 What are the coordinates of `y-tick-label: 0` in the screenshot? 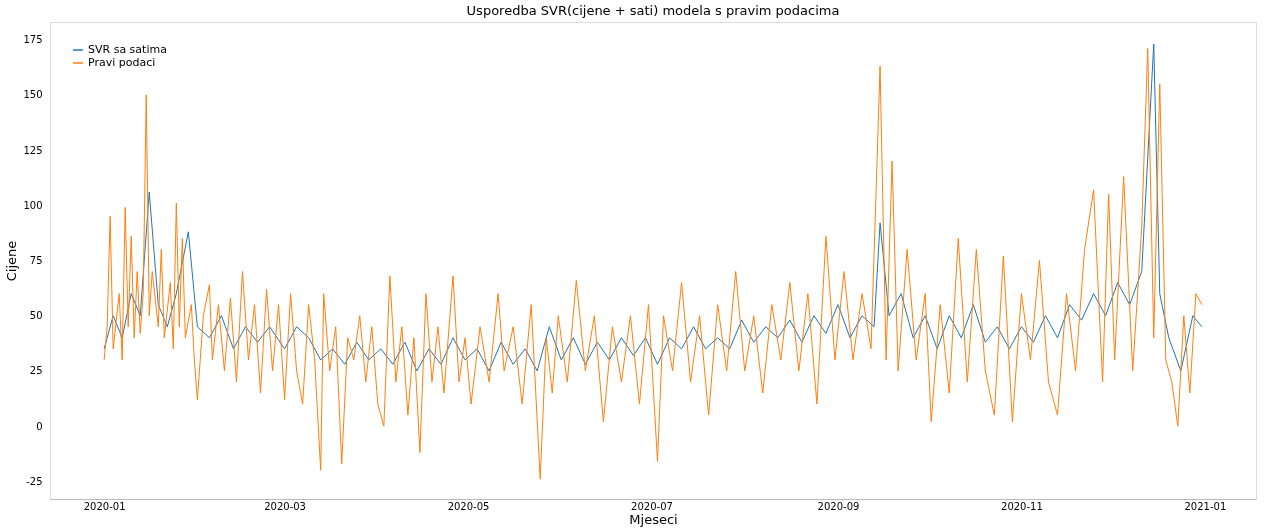 It's located at (39, 426).